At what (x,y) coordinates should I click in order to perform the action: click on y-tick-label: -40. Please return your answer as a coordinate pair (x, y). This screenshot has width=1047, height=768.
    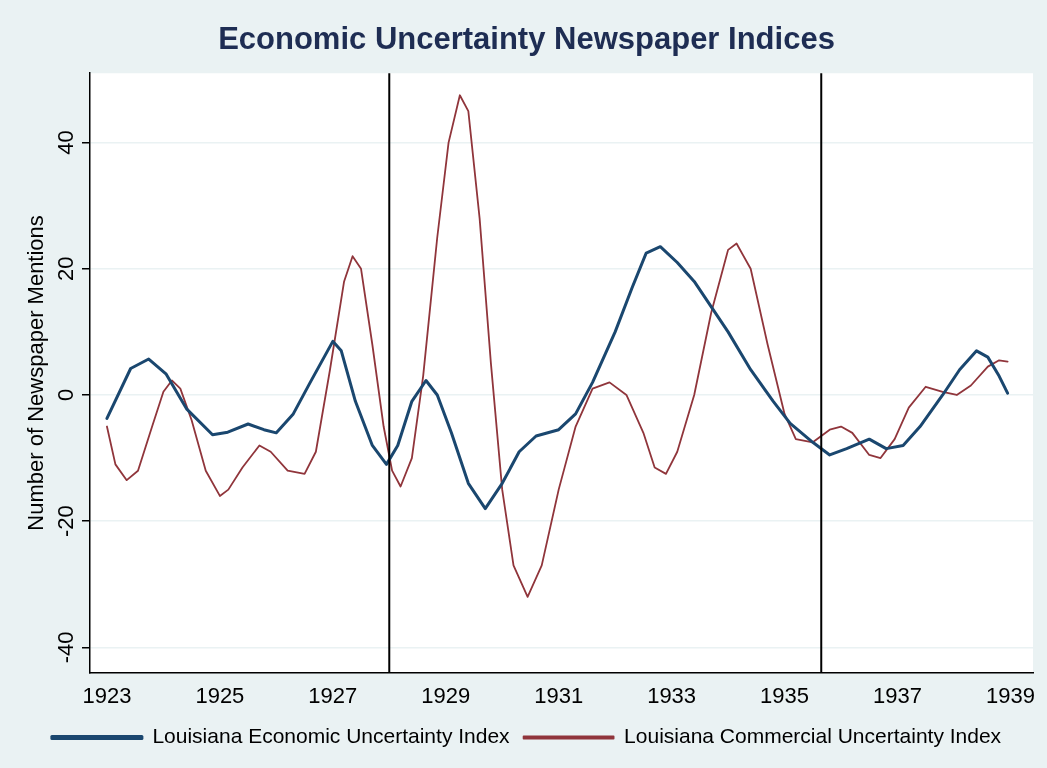
    Looking at the image, I should click on (66, 647).